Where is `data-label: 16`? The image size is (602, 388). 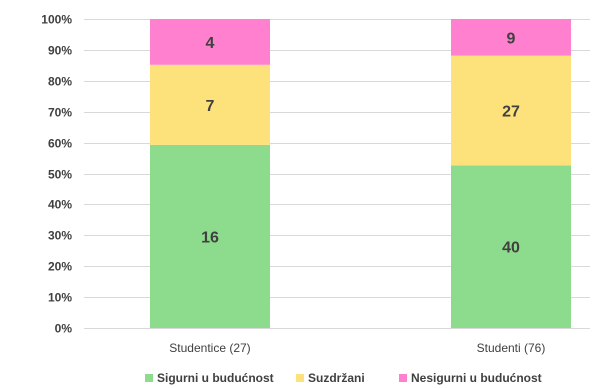
data-label: 16 is located at coordinates (210, 237).